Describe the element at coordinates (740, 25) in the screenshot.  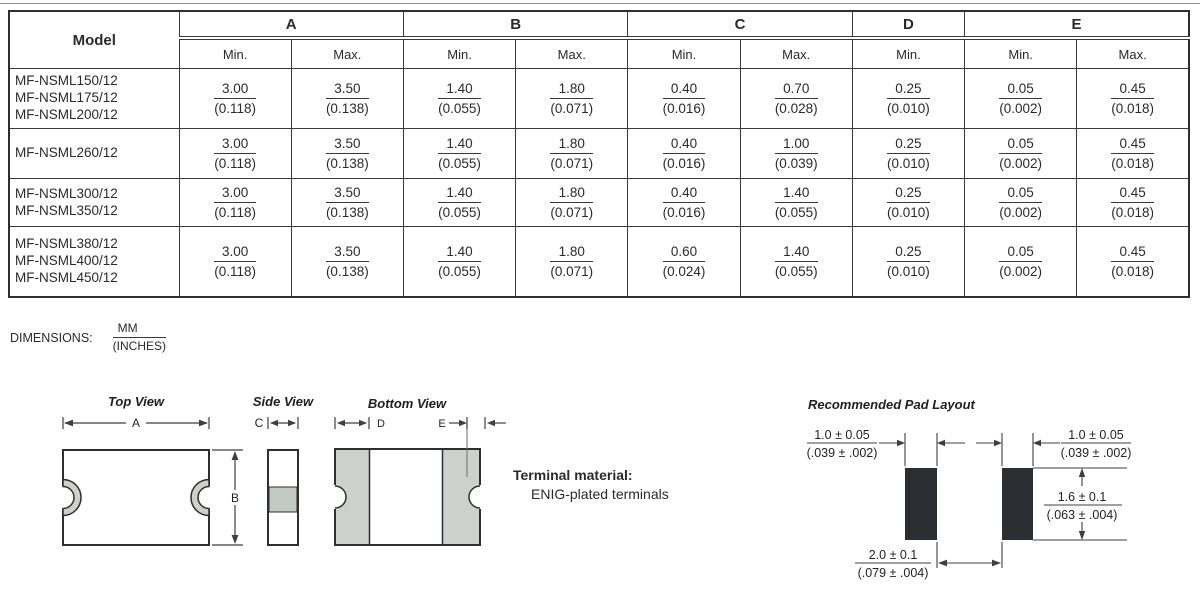
I see `col-group-c: C` at that location.